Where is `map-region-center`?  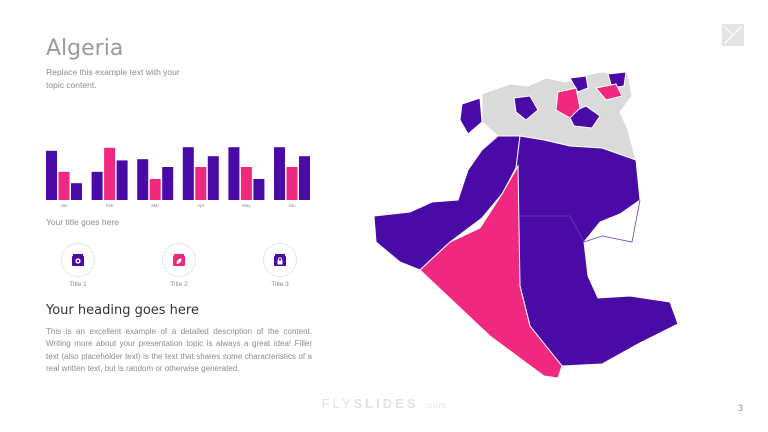
map-region-center is located at coordinates (597, 251).